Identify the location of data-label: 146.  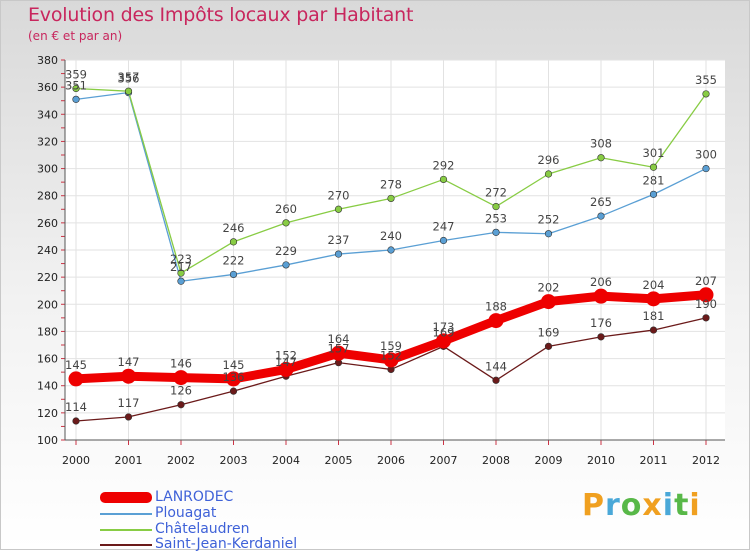
(181, 364).